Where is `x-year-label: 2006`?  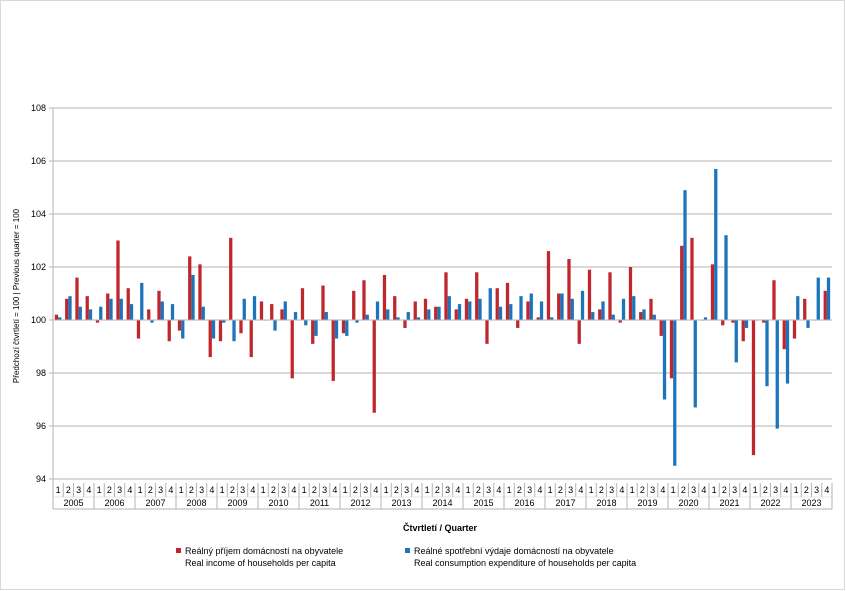 x-year-label: 2006 is located at coordinates (114, 503).